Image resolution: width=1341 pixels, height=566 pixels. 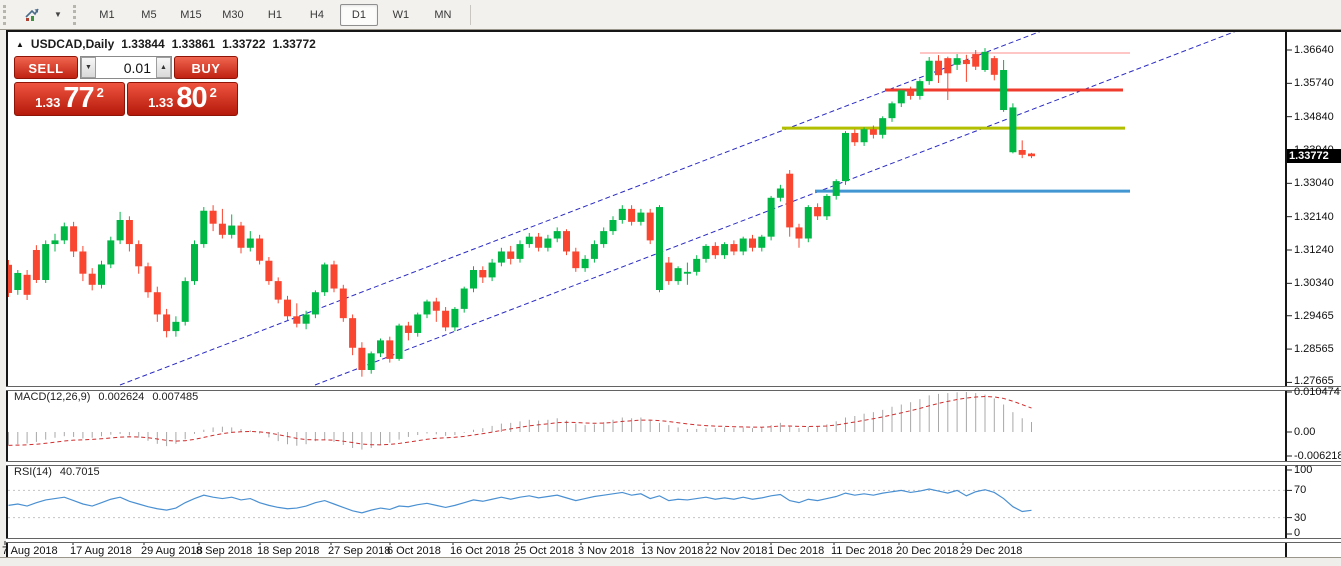 What do you see at coordinates (1317, 392) in the screenshot?
I see `macd-tick-label: 0.010474` at bounding box center [1317, 392].